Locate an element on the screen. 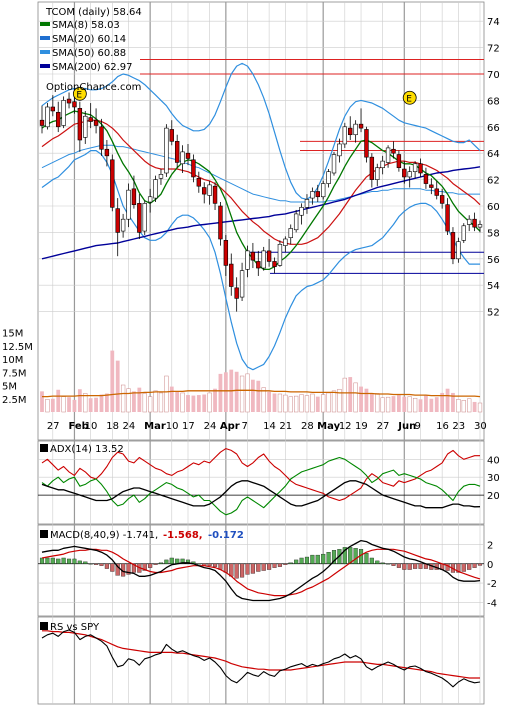 This screenshot has width=526, height=706. adx-tick-label: 30 is located at coordinates (493, 478).